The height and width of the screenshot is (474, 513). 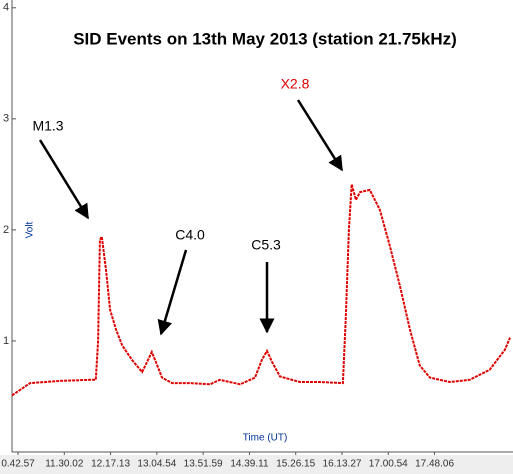 I want to click on x-tick-label: 15.26.15, so click(x=295, y=464).